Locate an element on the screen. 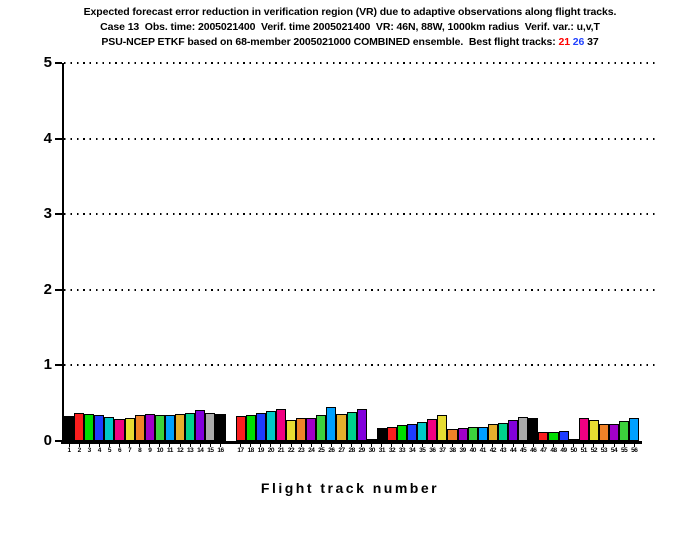 The image size is (700, 540). x-tick-slot-5: 5 is located at coordinates (109, 449).